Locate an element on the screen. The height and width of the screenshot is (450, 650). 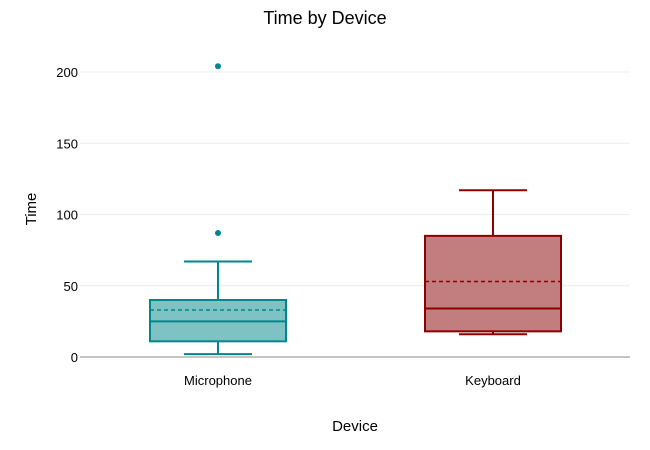
y-axis-ticks: 0 50 100 150 200 is located at coordinates (67, 215).